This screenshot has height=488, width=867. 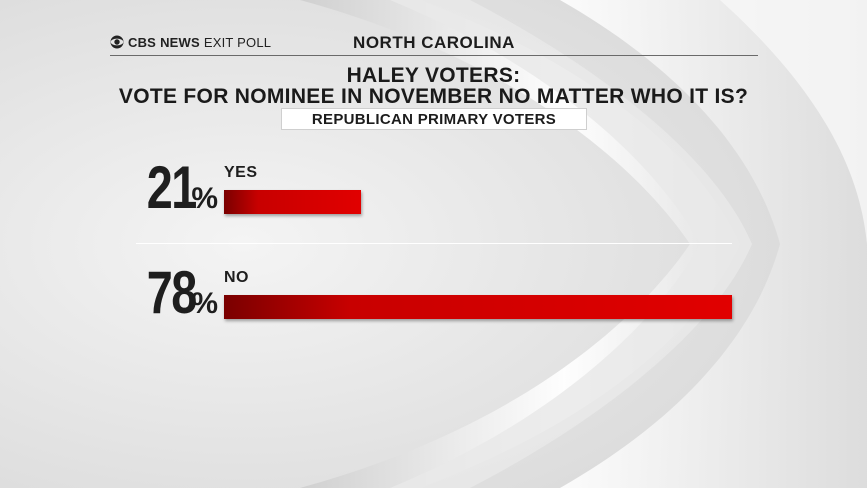 What do you see at coordinates (241, 172) in the screenshot?
I see `category-label-yes: YES` at bounding box center [241, 172].